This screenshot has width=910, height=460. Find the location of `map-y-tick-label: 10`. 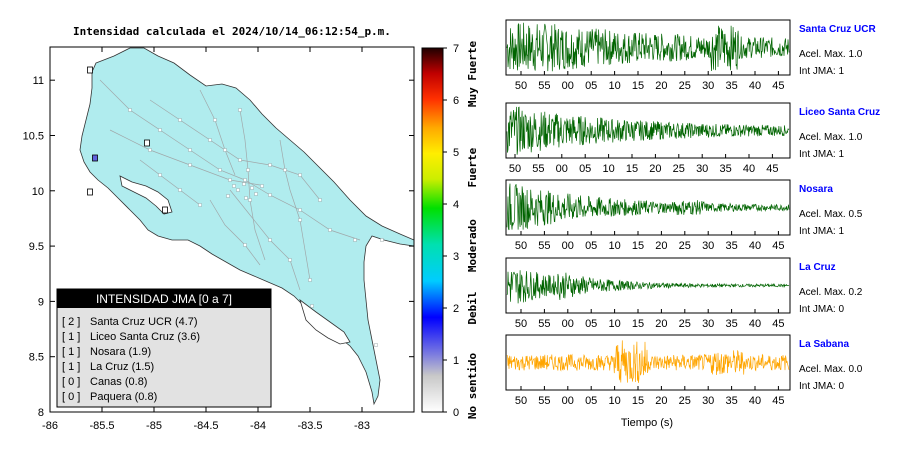

map-y-tick-label: 10 is located at coordinates (38, 192).